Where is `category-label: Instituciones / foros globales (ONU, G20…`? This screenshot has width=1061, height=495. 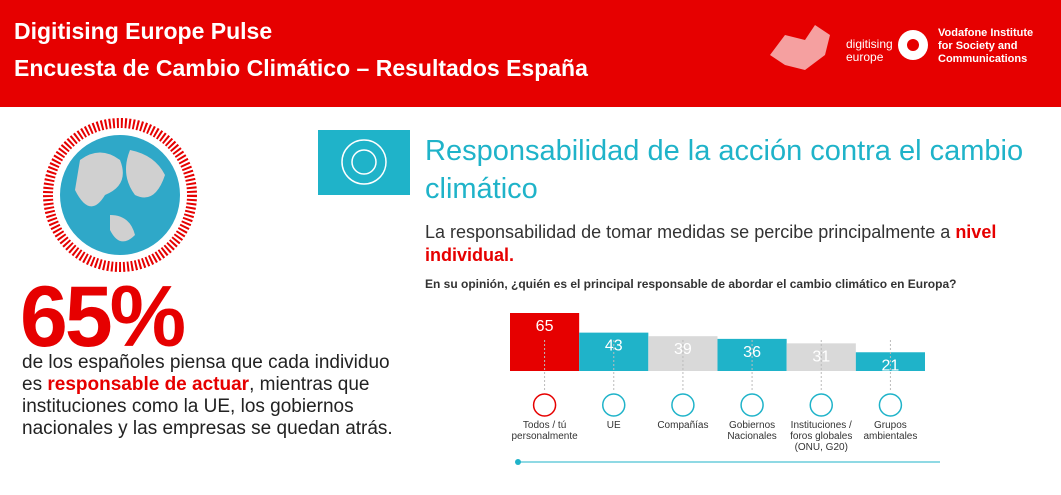 category-label: Instituciones / foros globales (ONU, G20… is located at coordinates (821, 436).